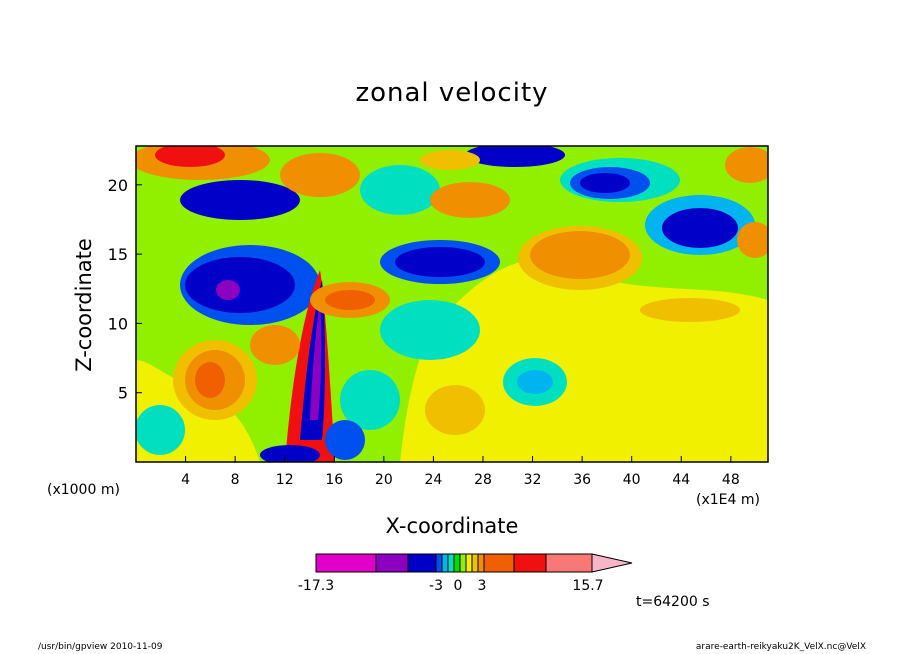 The height and width of the screenshot is (654, 904). Describe the element at coordinates (185, 480) in the screenshot. I see `x-tick-label: 4` at that location.